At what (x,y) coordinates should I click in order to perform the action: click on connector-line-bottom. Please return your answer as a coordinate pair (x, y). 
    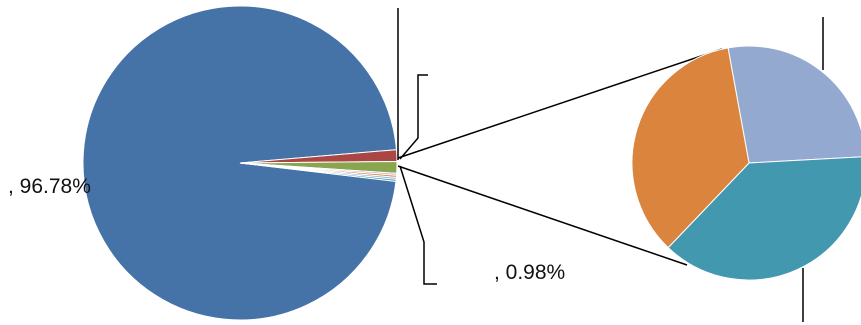
    Looking at the image, I should click on (542, 215).